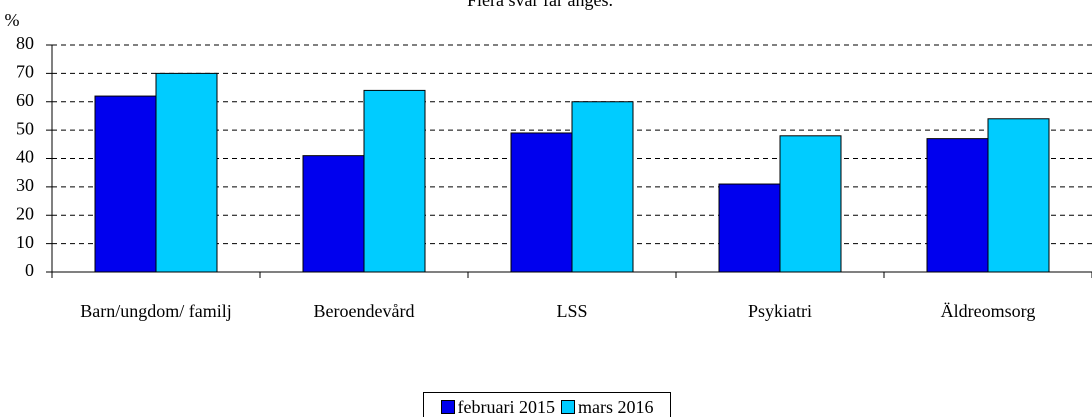 This screenshot has height=417, width=1092. I want to click on y-tick-label: 20, so click(25, 213).